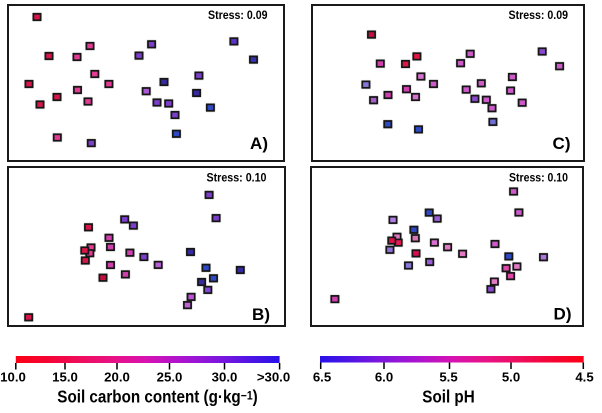 This screenshot has width=602, height=413. I want to click on svg-text: 10.0, so click(13, 376).